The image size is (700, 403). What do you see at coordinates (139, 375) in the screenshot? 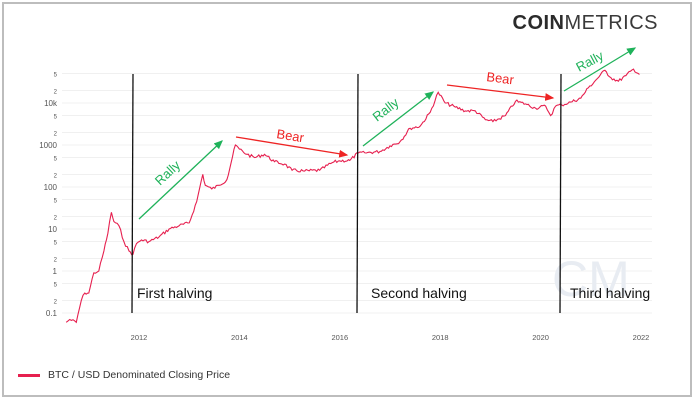
I see `legend-label: BTC / USD Denominated Closing Price` at bounding box center [139, 375].